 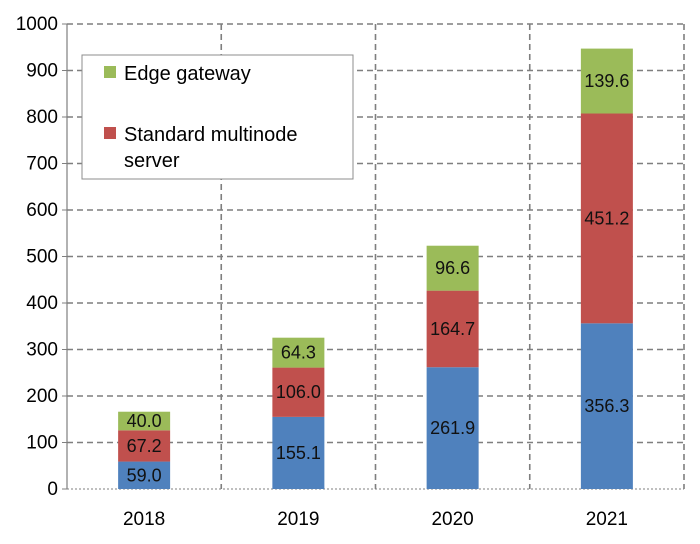 I want to click on y-axis-tick-labels: 0 100 200 300 400 500 600 700 800 900 1000, so click(x=37, y=257).